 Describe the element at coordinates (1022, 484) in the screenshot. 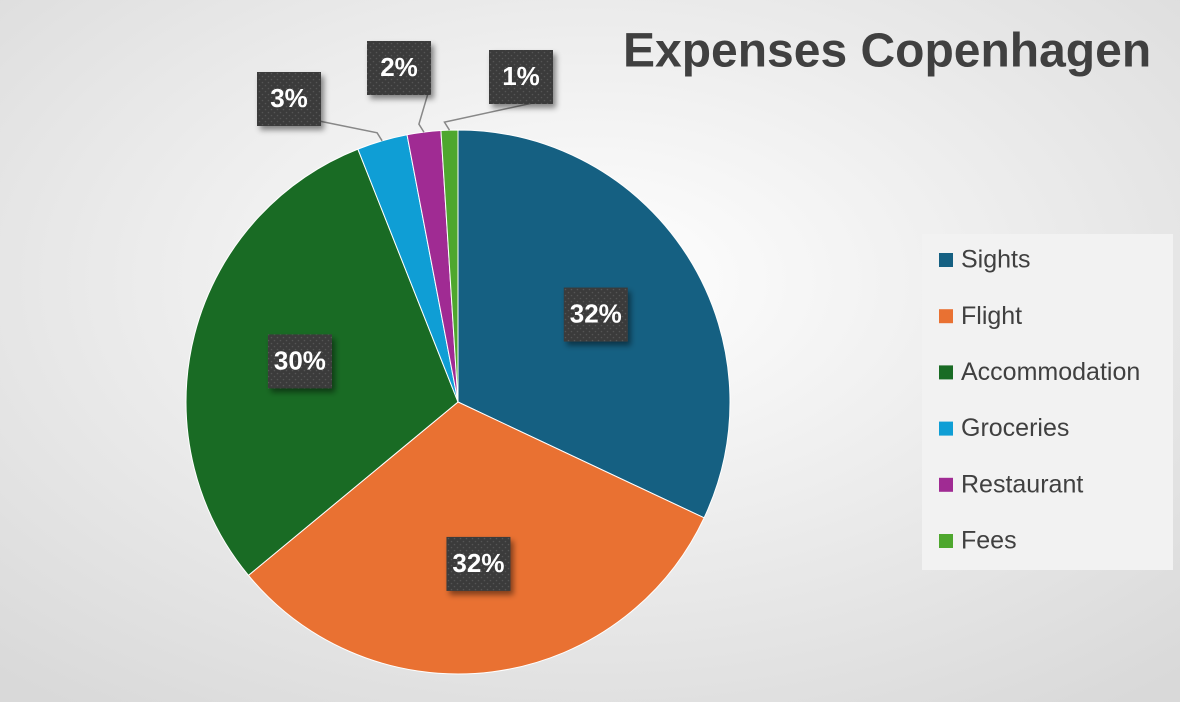

I see `legend-label: Restaurant` at that location.